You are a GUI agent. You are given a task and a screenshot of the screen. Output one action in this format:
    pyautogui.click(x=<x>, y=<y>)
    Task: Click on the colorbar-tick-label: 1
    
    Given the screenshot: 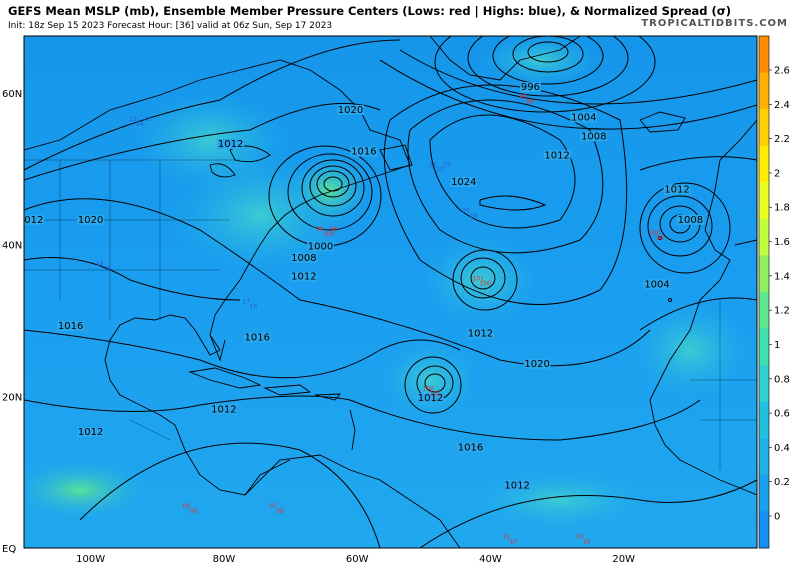 What is the action you would take?
    pyautogui.click(x=777, y=345)
    